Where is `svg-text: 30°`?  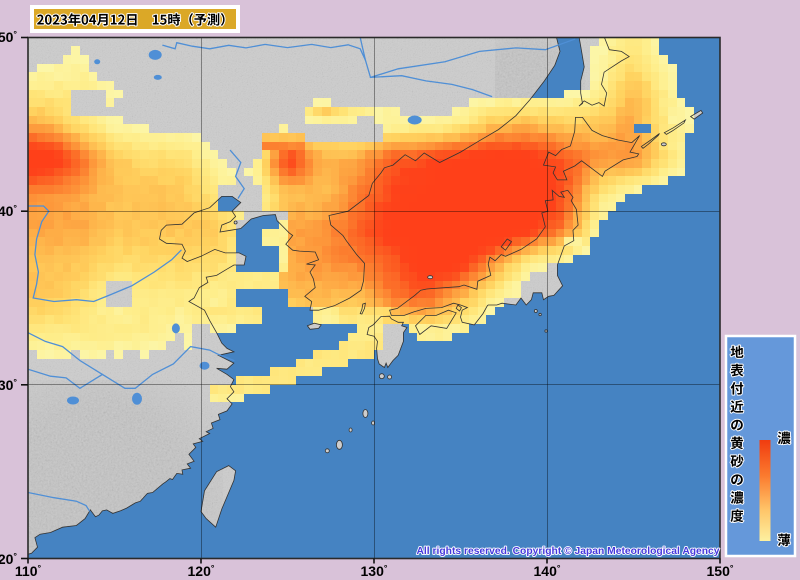
svg-text: 30° is located at coordinates (8, 385).